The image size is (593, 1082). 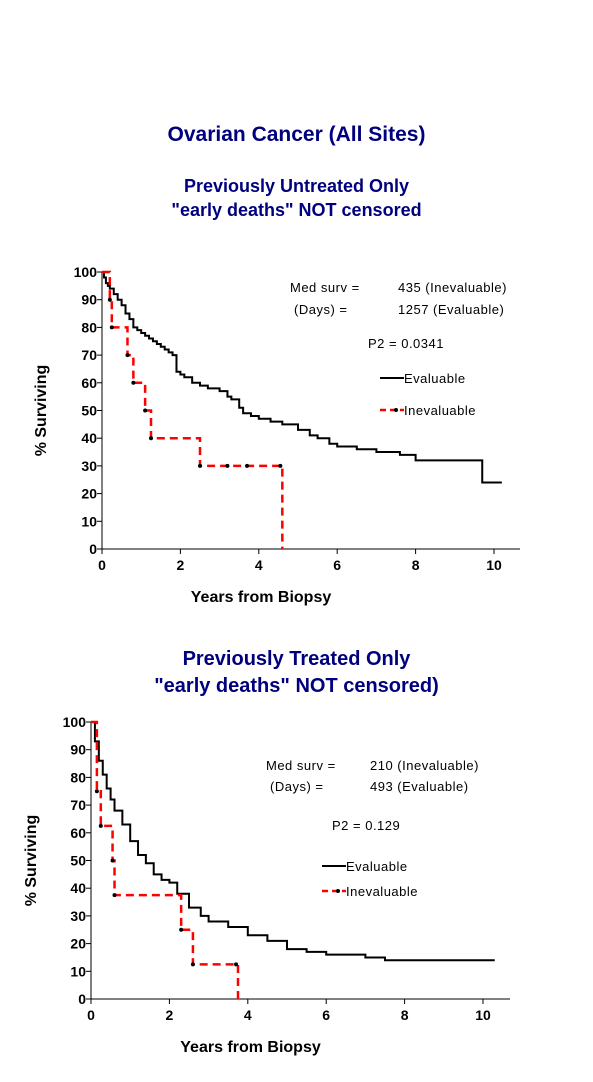 What do you see at coordinates (382, 891) in the screenshot?
I see `chart2-legend-label-inevaluable: Inevaluable` at bounding box center [382, 891].